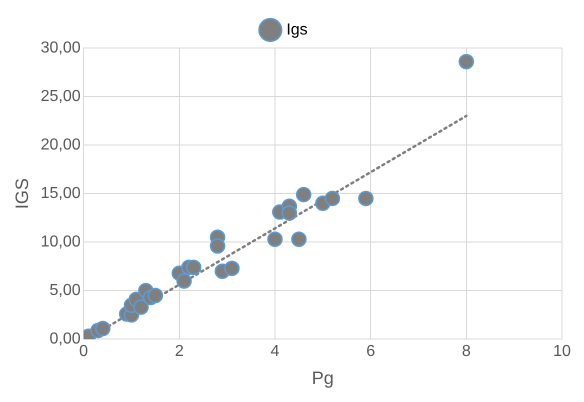 This screenshot has width=584, height=402. What do you see at coordinates (466, 351) in the screenshot?
I see `x-tick-label: 8` at bounding box center [466, 351].